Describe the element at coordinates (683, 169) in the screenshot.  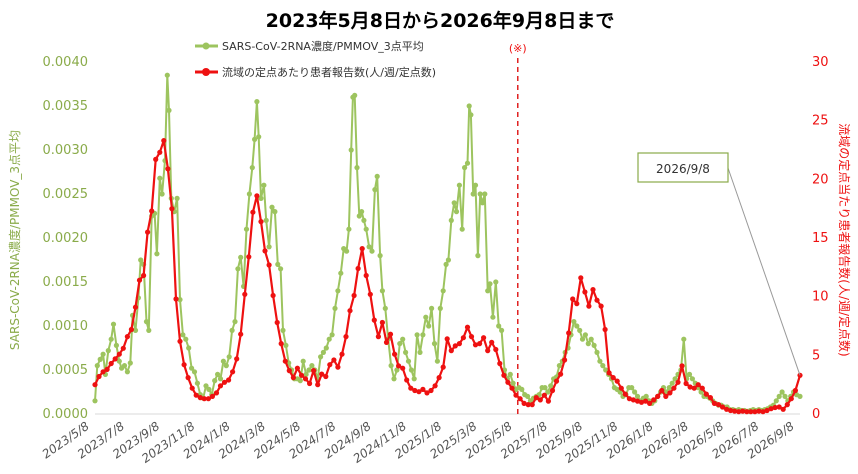
I see `callout-label: 2026/9/8` at that location.